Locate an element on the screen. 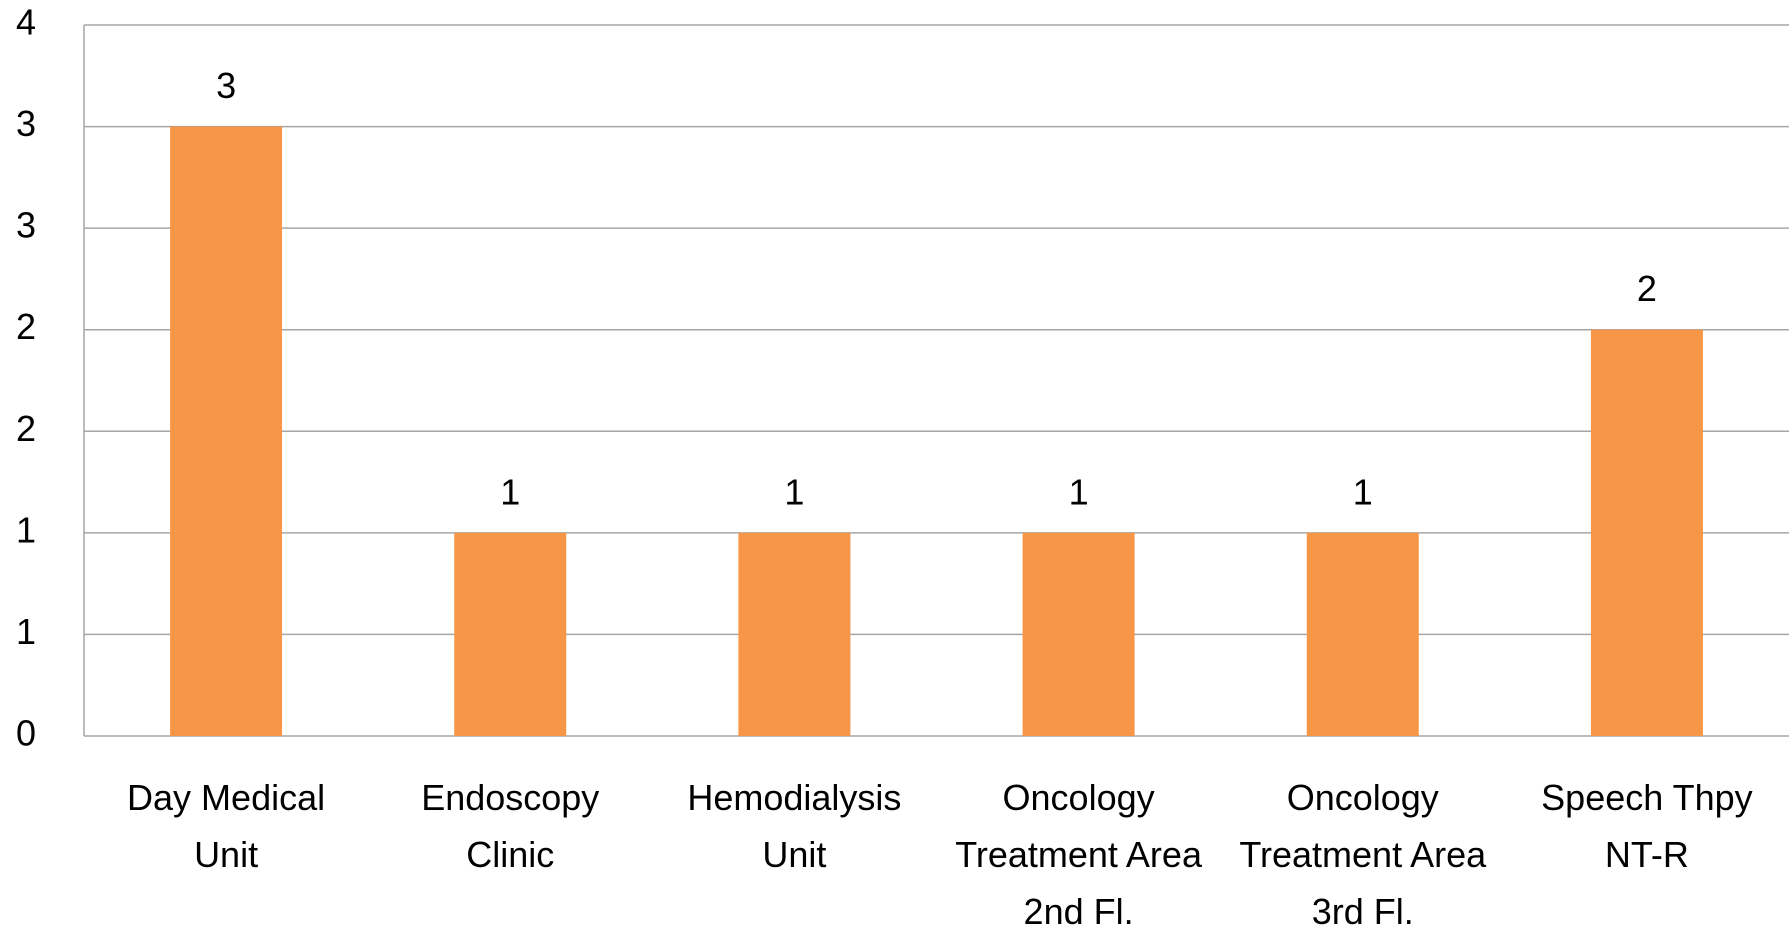 Image resolution: width=1791 pixels, height=940 pixels. x-tick-label: Endoscopy Clinic is located at coordinates (510, 826).